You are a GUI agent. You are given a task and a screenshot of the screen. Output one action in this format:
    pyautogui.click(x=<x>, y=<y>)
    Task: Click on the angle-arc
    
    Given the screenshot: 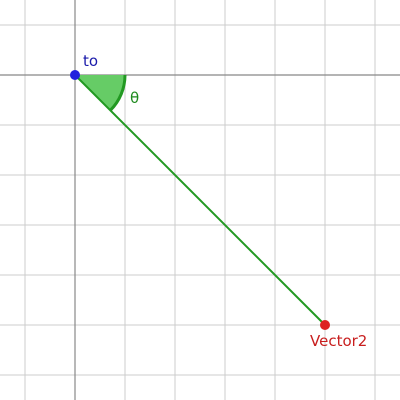 What is the action you would take?
    pyautogui.click(x=118, y=93)
    